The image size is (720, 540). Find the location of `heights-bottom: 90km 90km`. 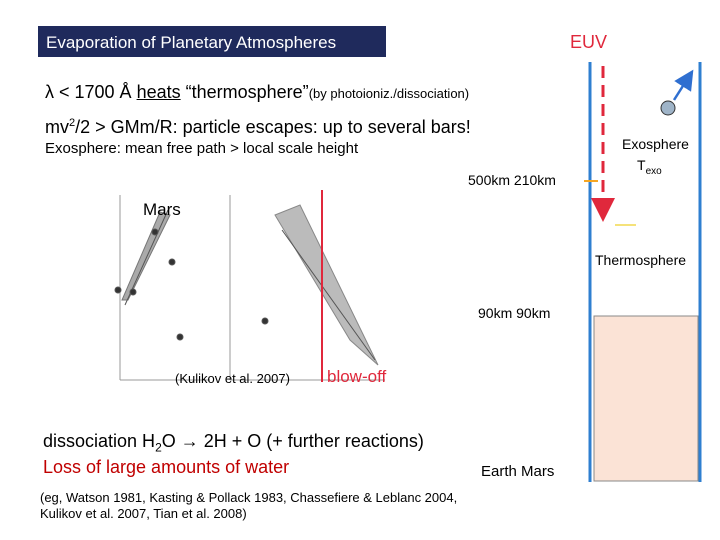

heights-bottom: 90km 90km is located at coordinates (514, 313).